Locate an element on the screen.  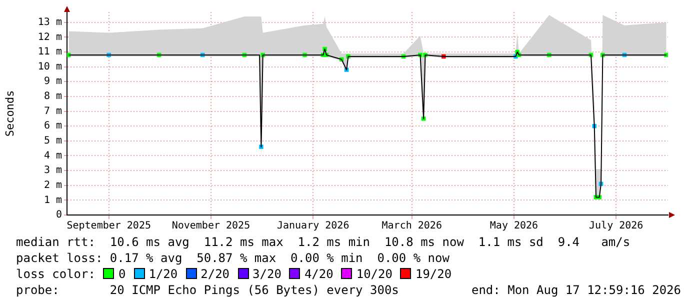
y-tick-label: 1 m is located at coordinates (53, 200).